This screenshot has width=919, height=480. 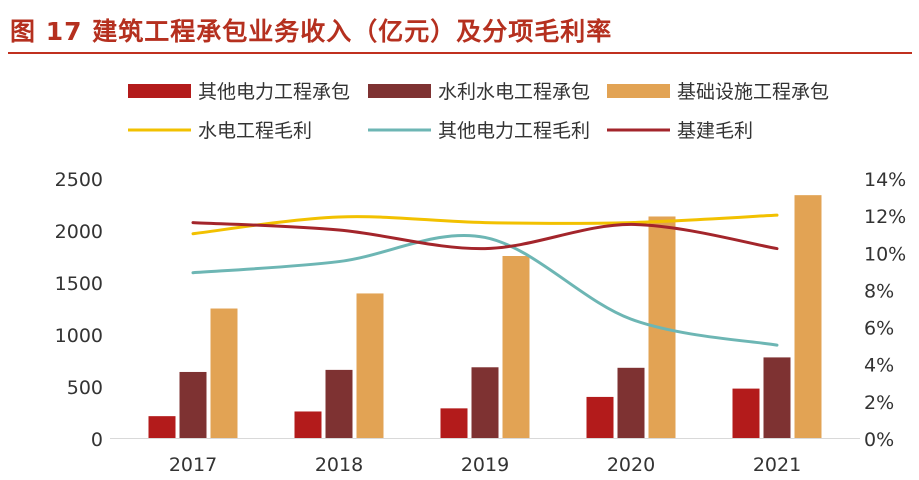 I want to click on x-tick-label: 2019, so click(x=485, y=465).